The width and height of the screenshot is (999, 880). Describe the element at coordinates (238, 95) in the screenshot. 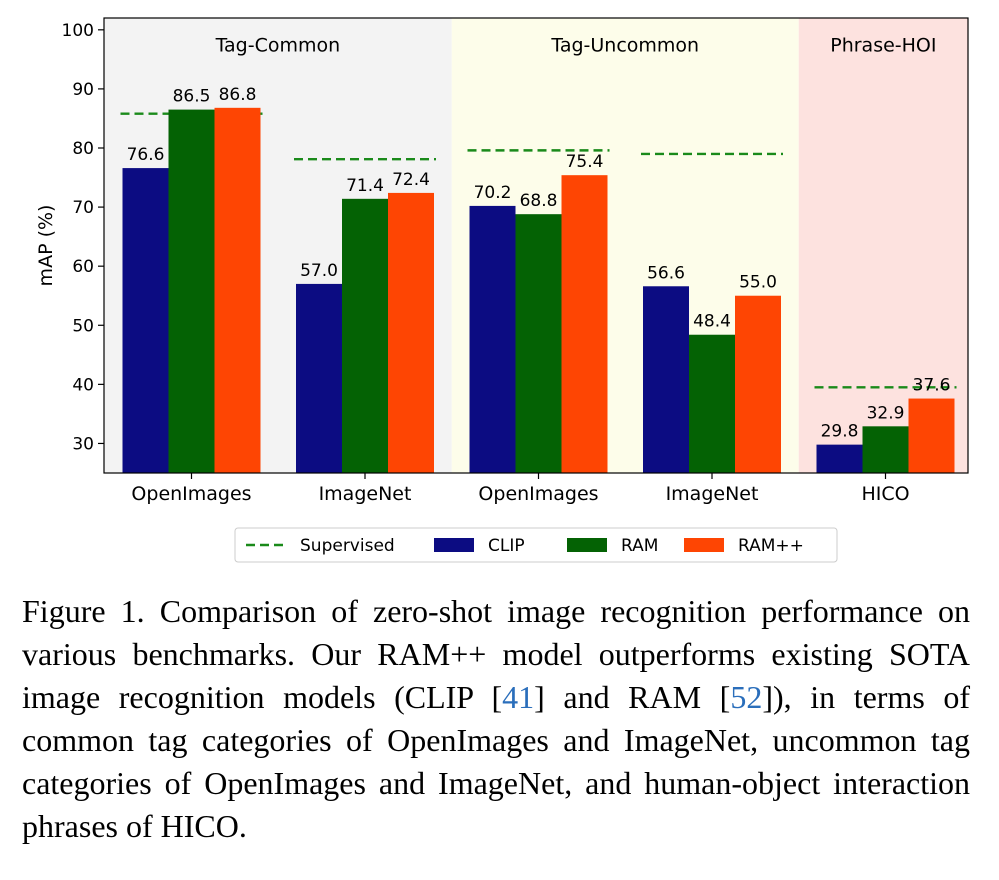

I see `bar-value-label: 86.8` at that location.